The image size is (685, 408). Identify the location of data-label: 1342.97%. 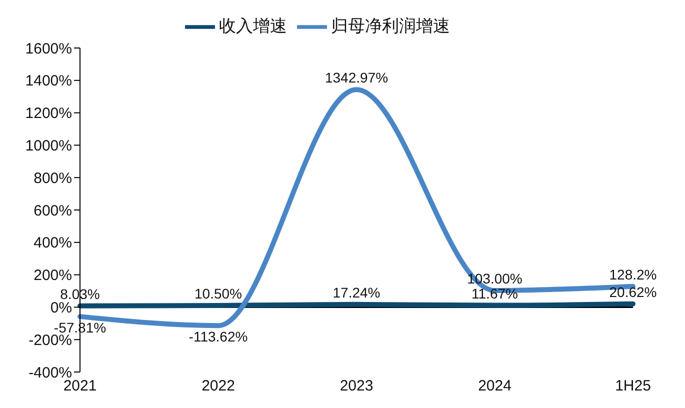
(356, 78).